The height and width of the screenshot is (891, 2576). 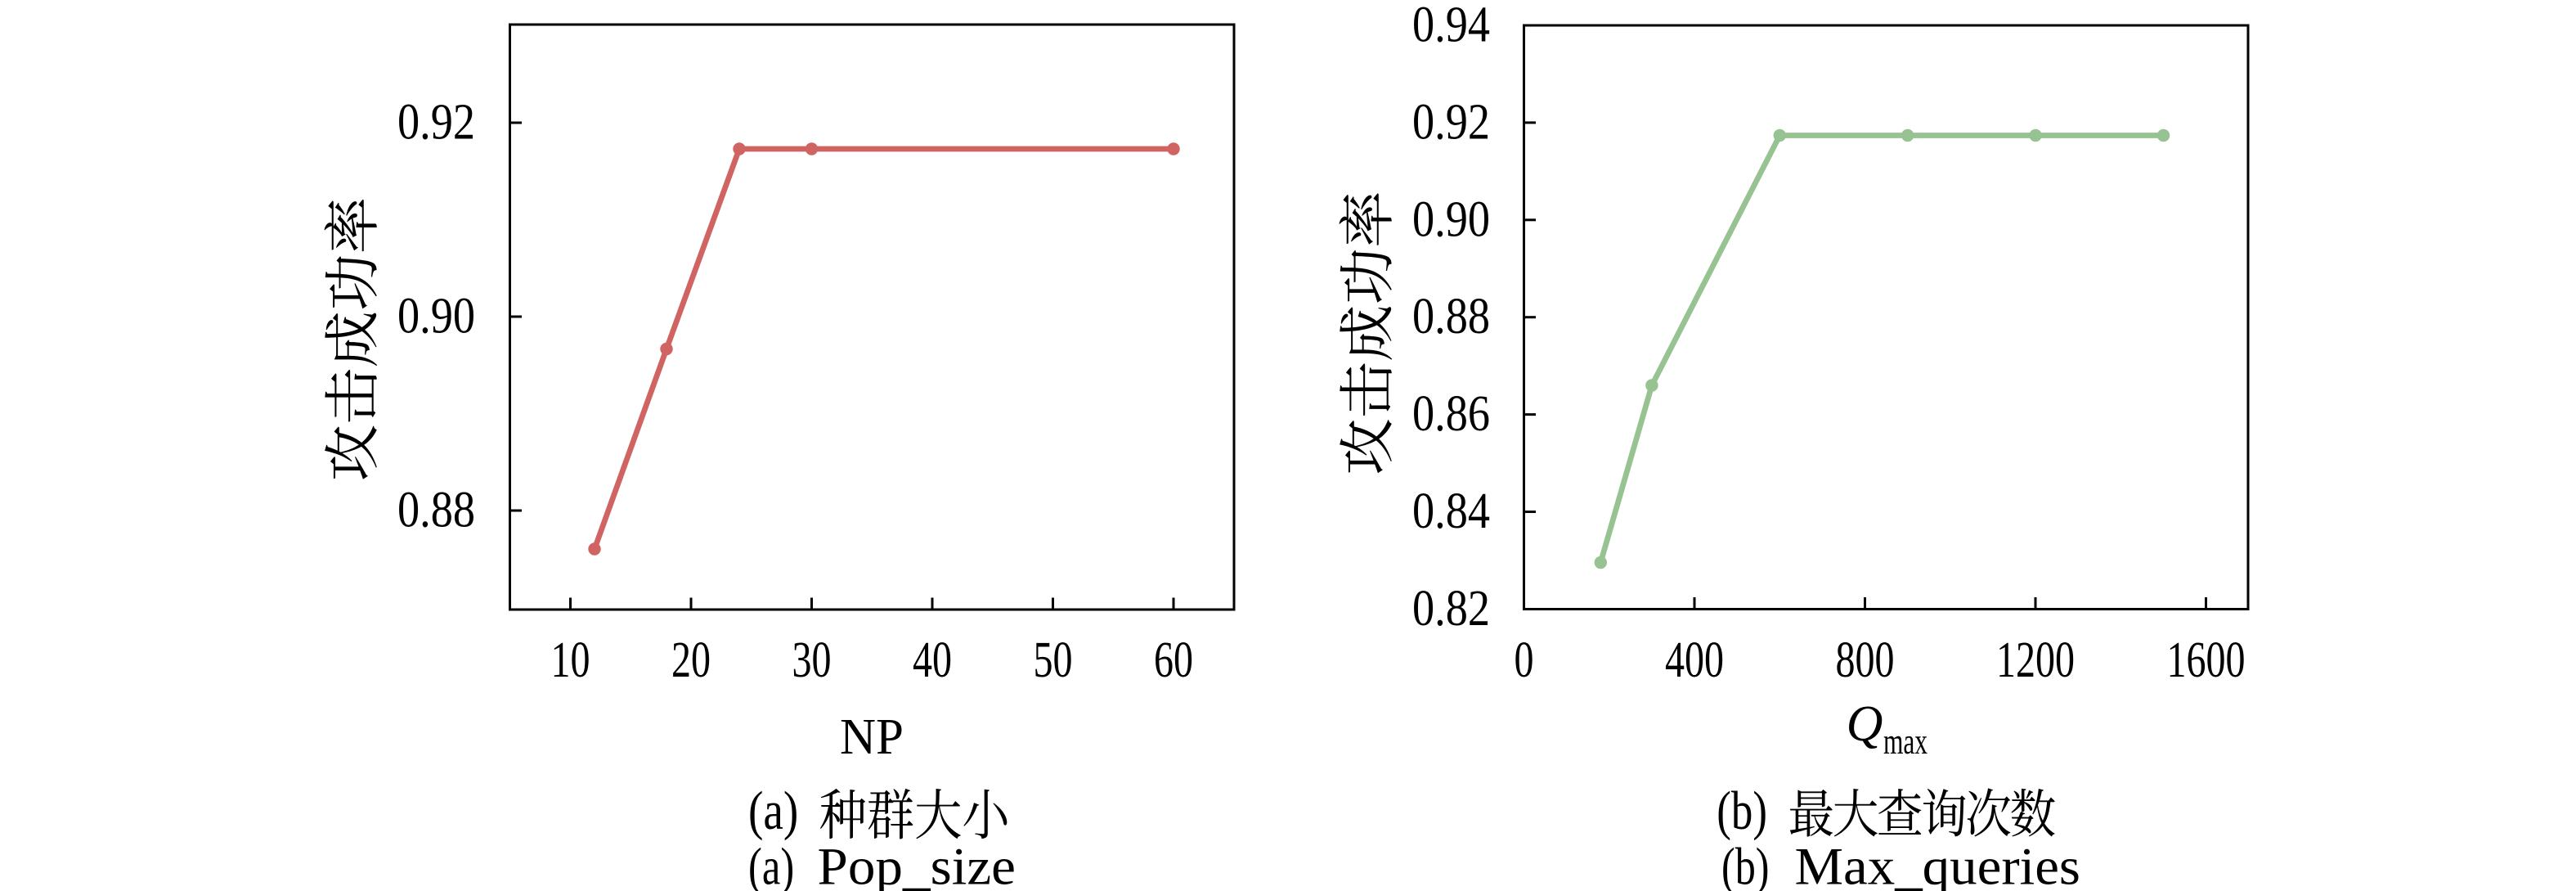 What do you see at coordinates (691, 660) in the screenshot?
I see `svg-text: 20` at bounding box center [691, 660].